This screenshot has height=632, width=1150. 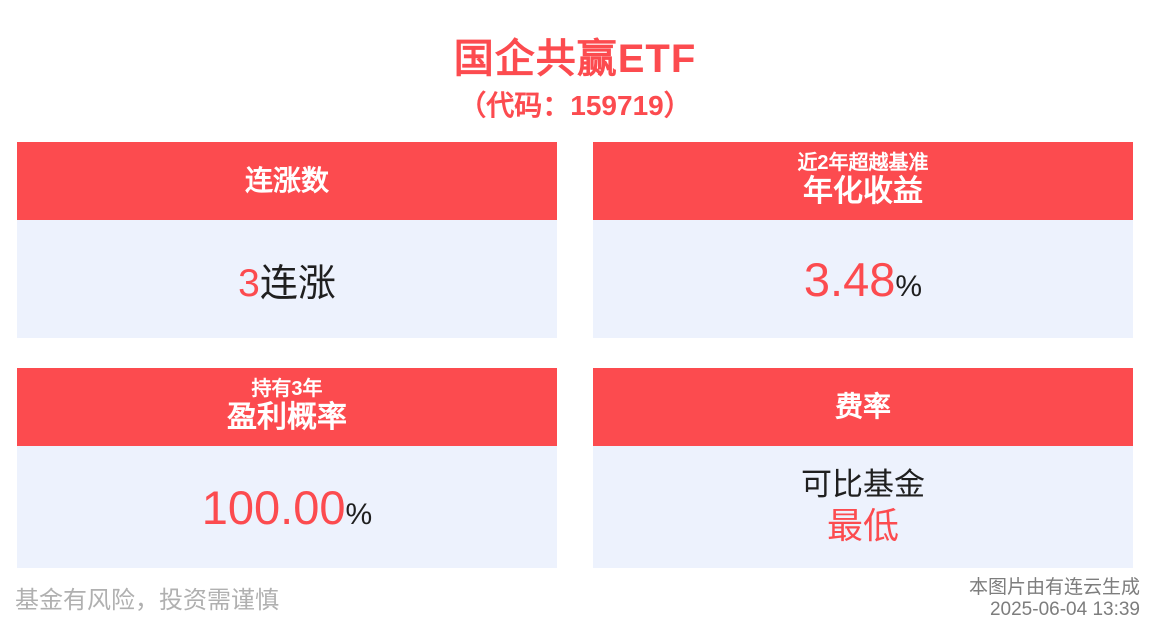 I want to click on card-profit-probability: 持有3年 盈利概率 100.00%, so click(x=287, y=468).